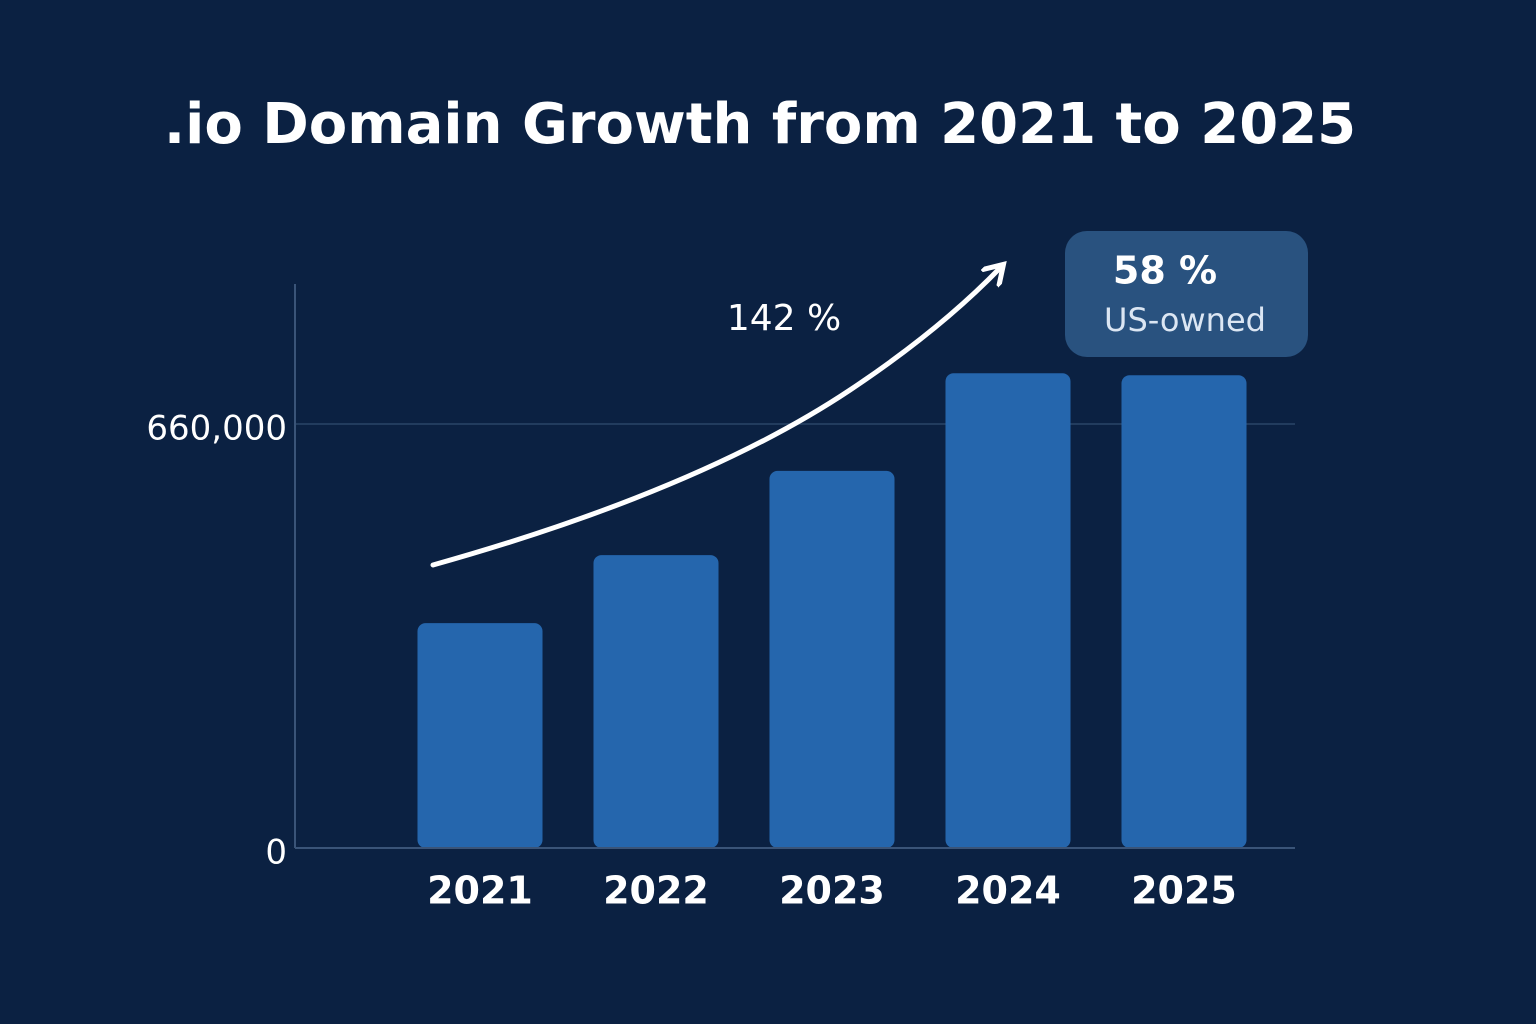 Image resolution: width=1536 pixels, height=1024 pixels. Describe the element at coordinates (1008, 891) in the screenshot. I see `x-tick-label: 2024` at that location.